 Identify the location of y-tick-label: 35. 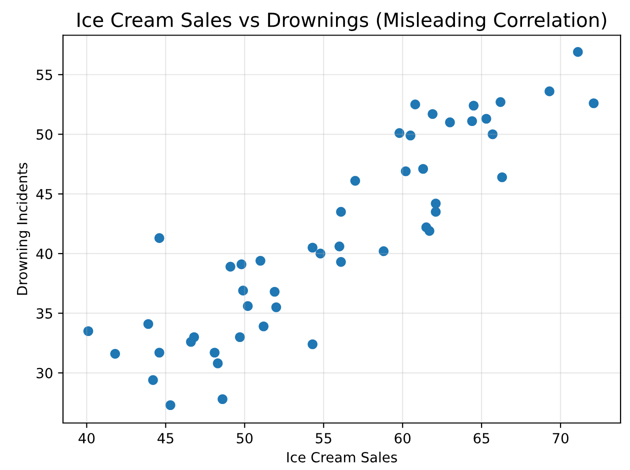
(44, 313).